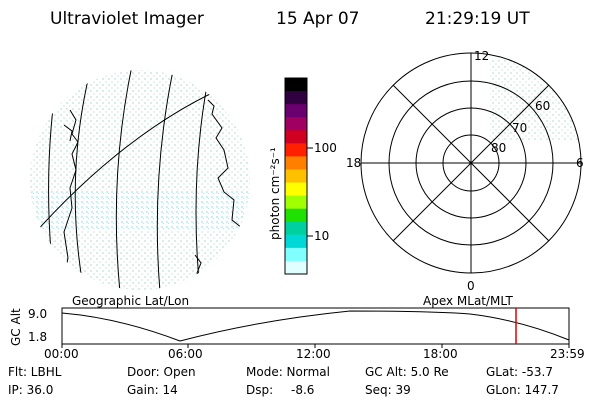  What do you see at coordinates (498, 148) in the screenshot?
I see `lat-label-80: 80` at bounding box center [498, 148].